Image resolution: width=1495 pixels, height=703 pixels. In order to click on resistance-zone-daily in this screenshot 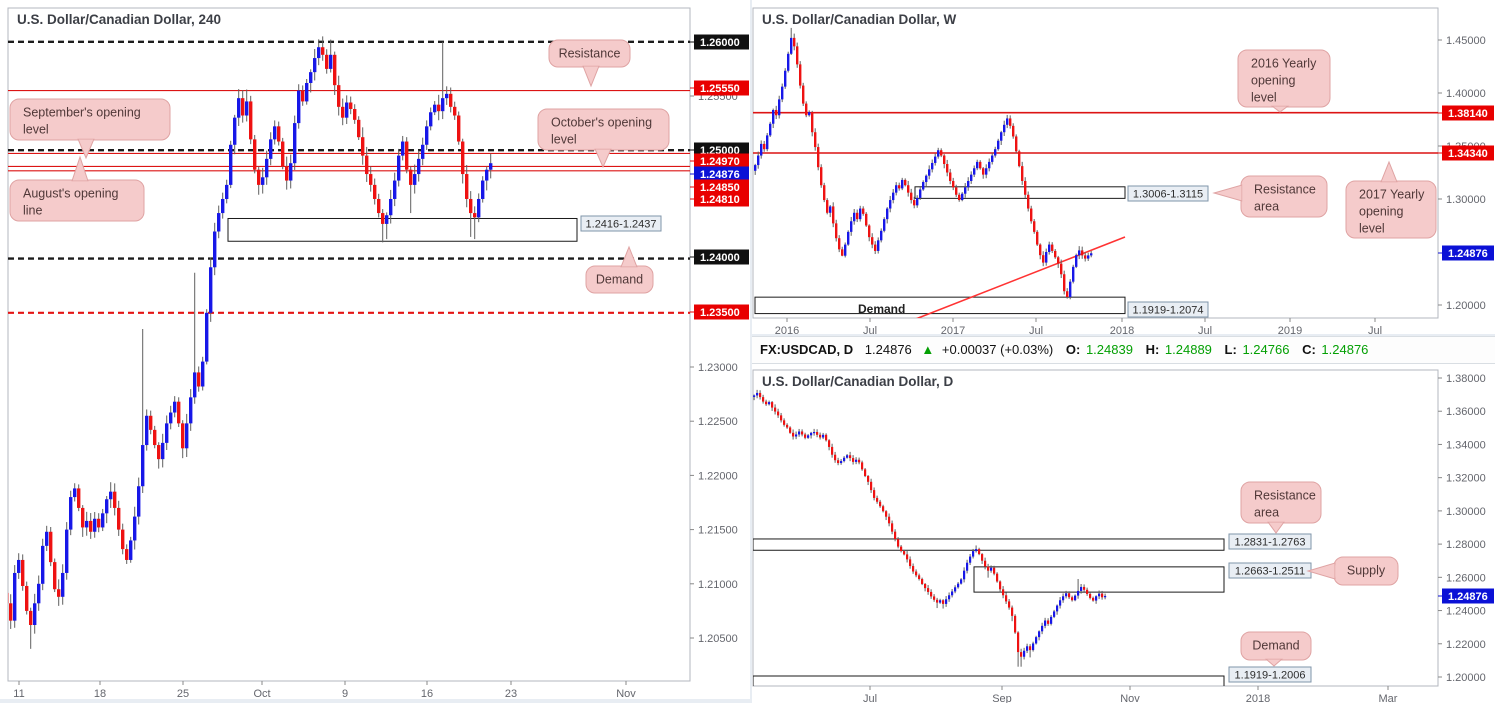, I will do `click(989, 544)`.